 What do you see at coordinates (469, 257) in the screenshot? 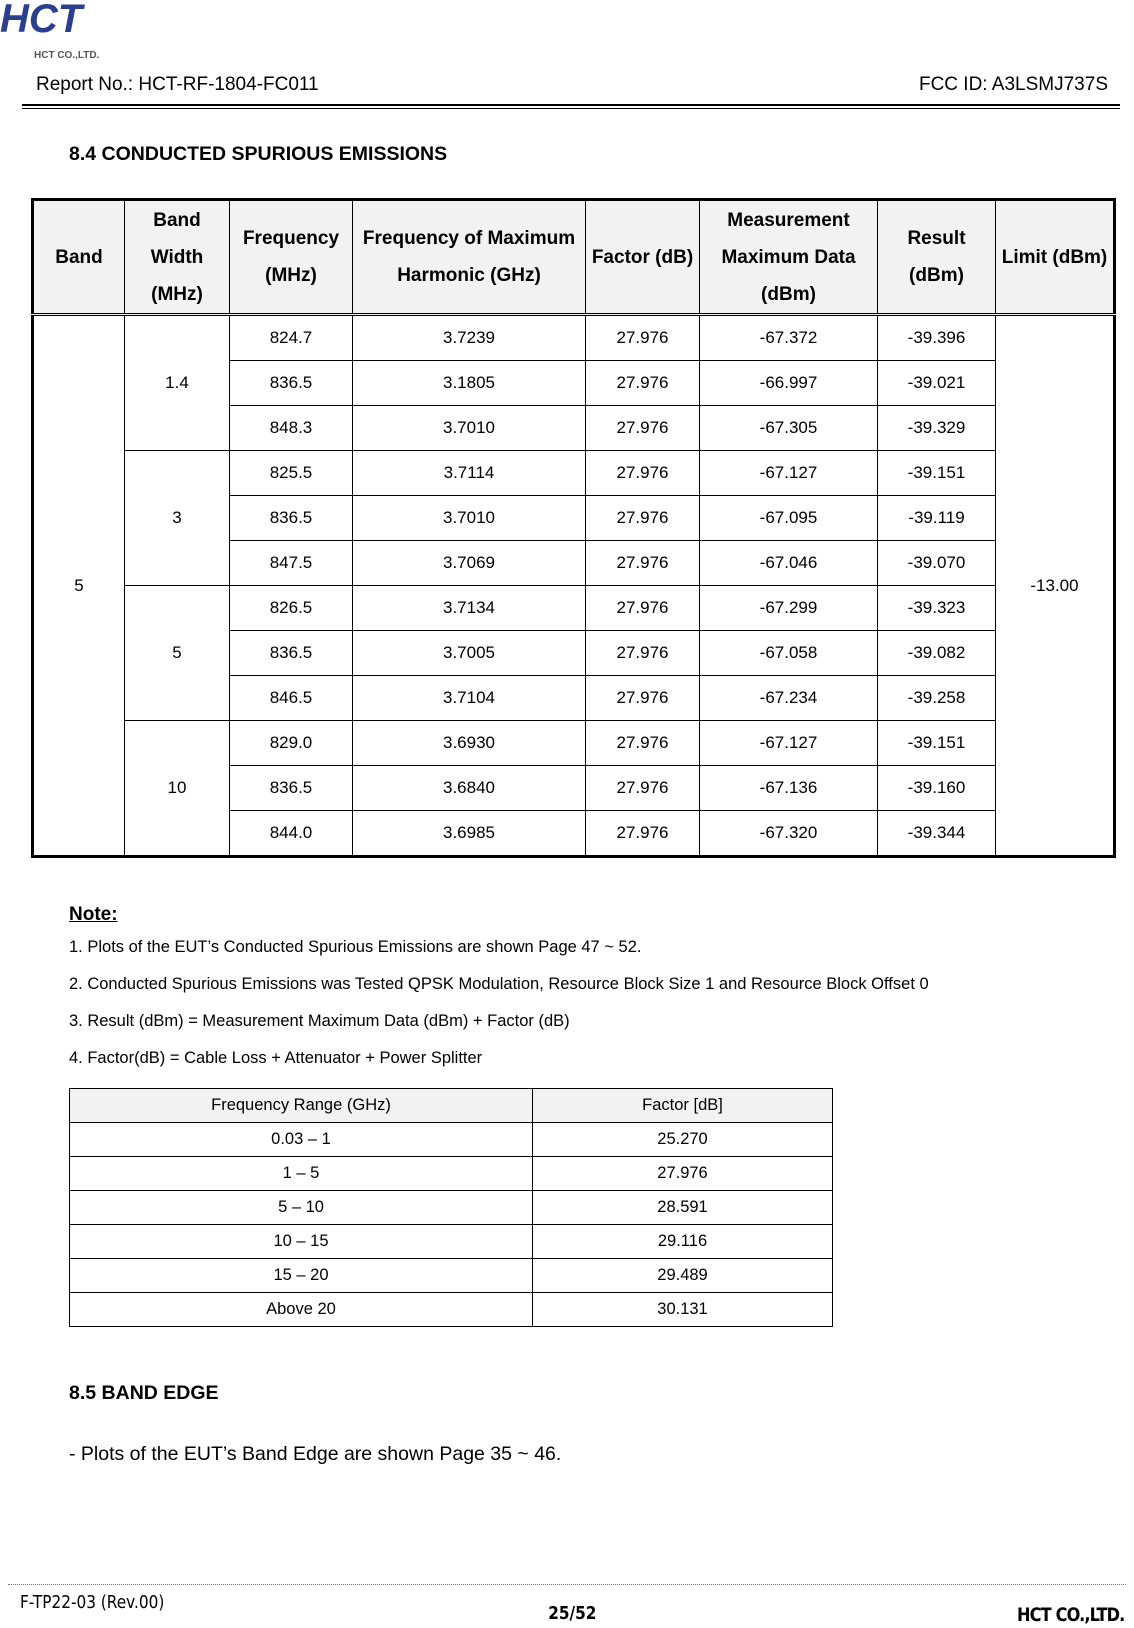
I see `column-header: Frequency of Maximum Harmonic (GHz)` at bounding box center [469, 257].